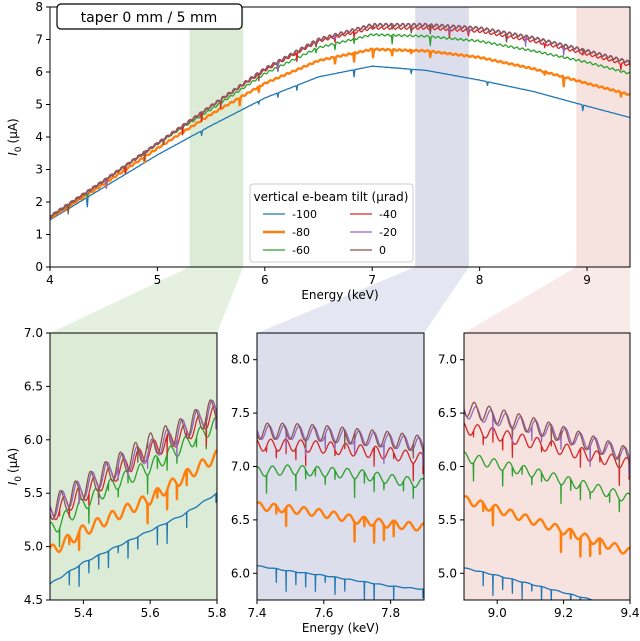  I want to click on legend-frame, so click(331, 223).